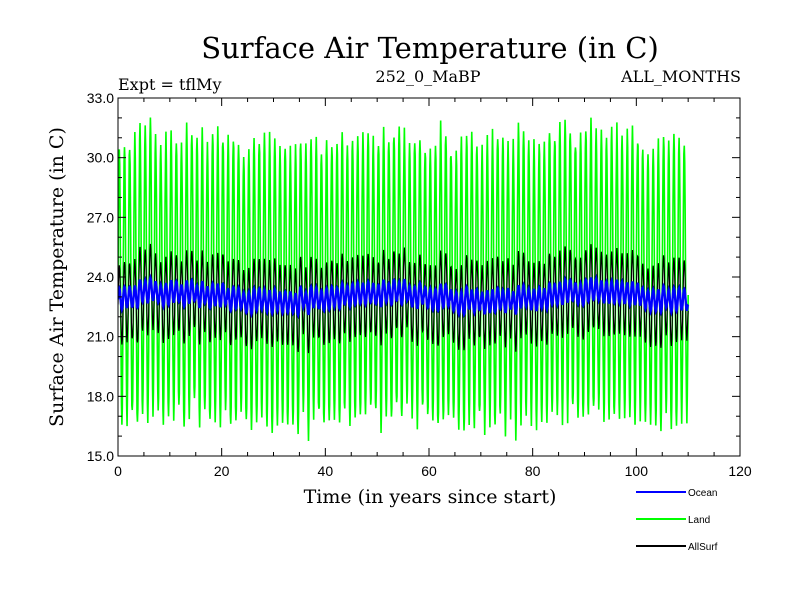 Image resolution: width=800 pixels, height=600 pixels. Describe the element at coordinates (118, 471) in the screenshot. I see `x-tick-label: 0` at that location.